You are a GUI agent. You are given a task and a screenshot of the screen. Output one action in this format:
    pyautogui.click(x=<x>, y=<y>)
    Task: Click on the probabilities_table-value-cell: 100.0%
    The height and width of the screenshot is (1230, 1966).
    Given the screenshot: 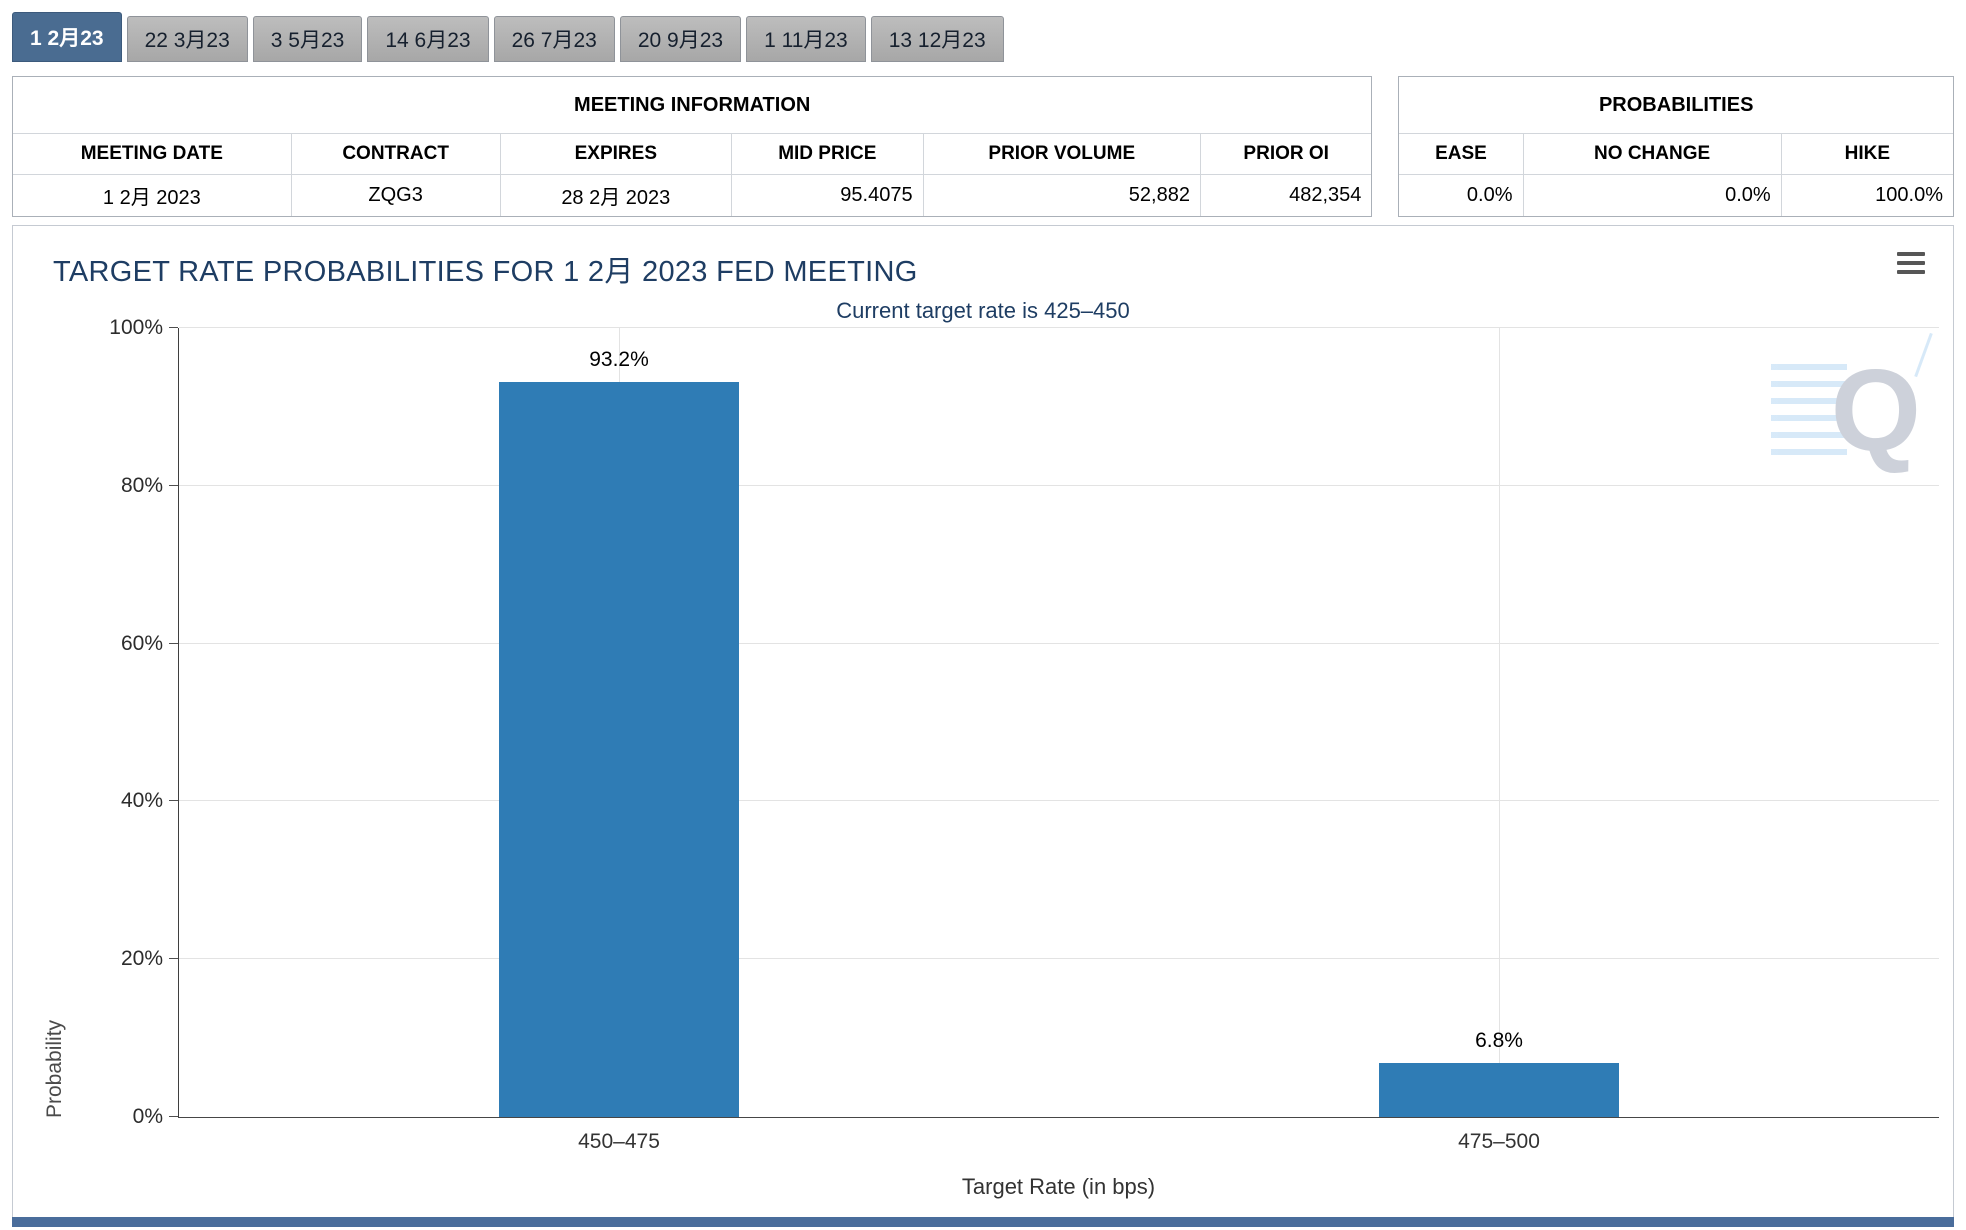 What is the action you would take?
    pyautogui.click(x=1867, y=195)
    